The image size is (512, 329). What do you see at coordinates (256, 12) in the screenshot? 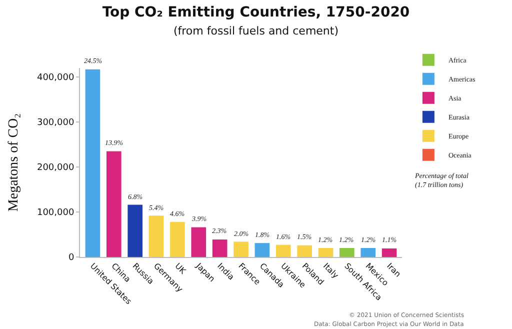
I see `chart-title: Top CO₂ Emitting Countries, 1750-2020` at bounding box center [256, 12].